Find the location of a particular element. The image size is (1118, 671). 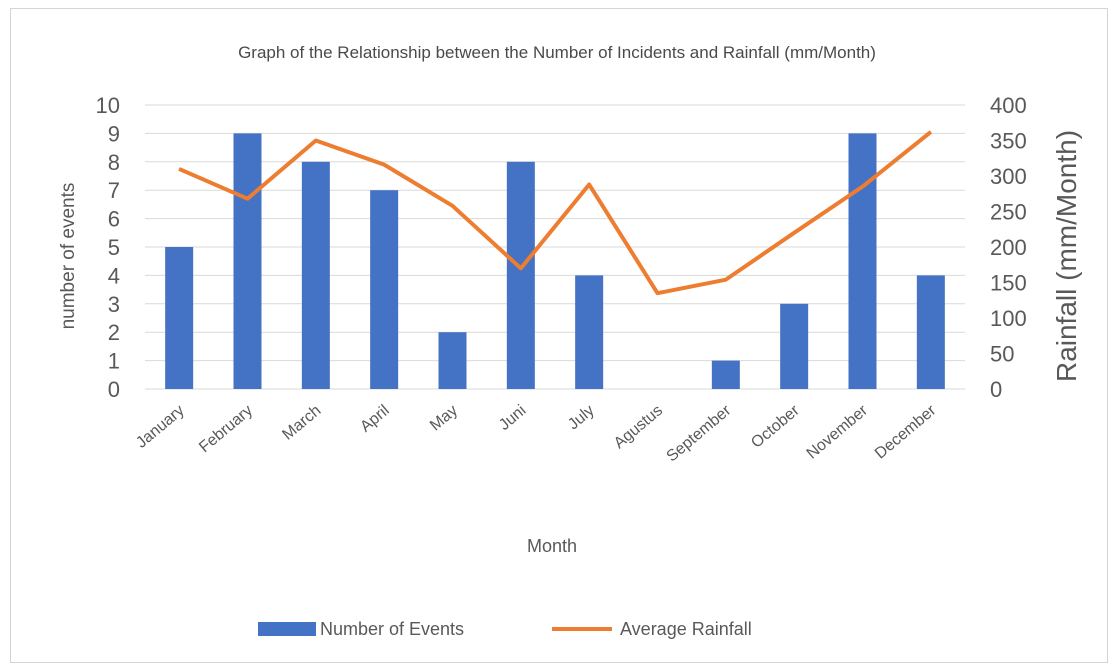

y-left-tick-label: 1 is located at coordinates (114, 361).